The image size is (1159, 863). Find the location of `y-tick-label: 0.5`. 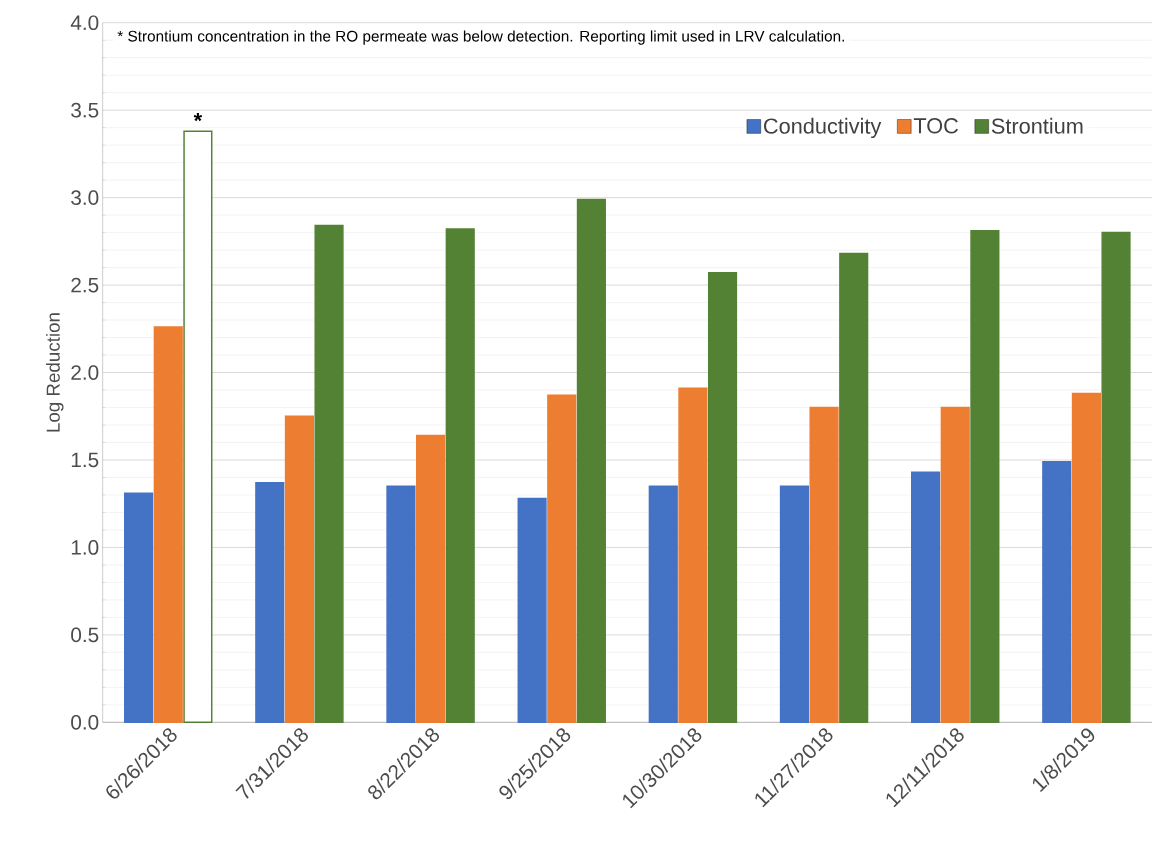

y-tick-label: 0.5 is located at coordinates (85, 635).